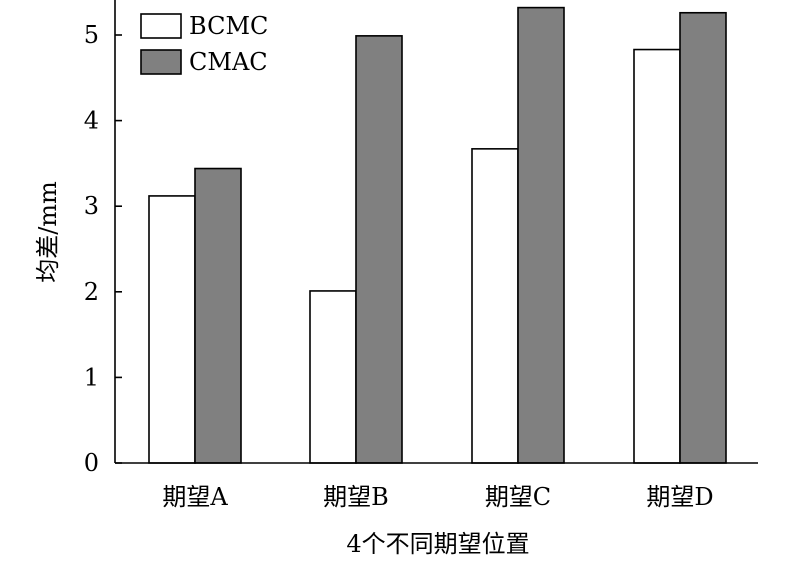 The width and height of the screenshot is (794, 561). I want to click on y-tick-label: 1, so click(91, 377).